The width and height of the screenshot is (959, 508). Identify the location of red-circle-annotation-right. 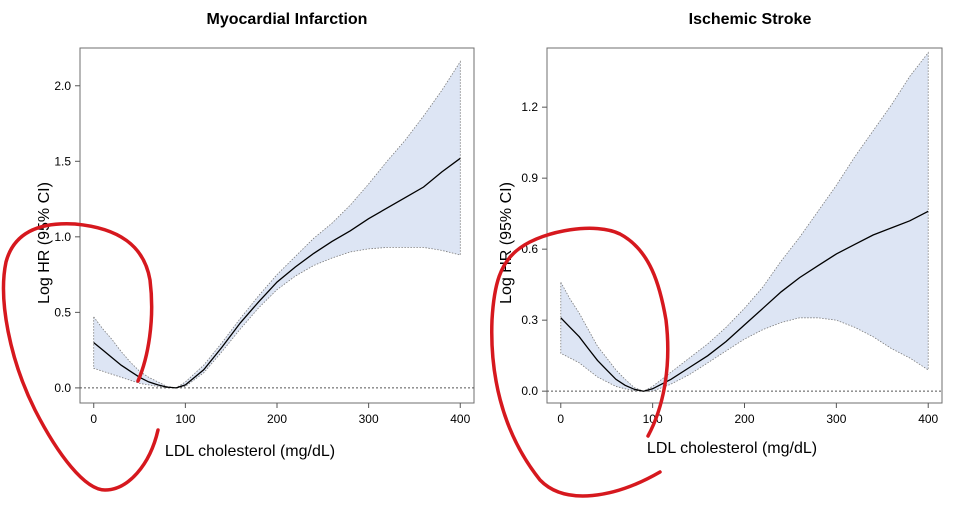
(580, 362).